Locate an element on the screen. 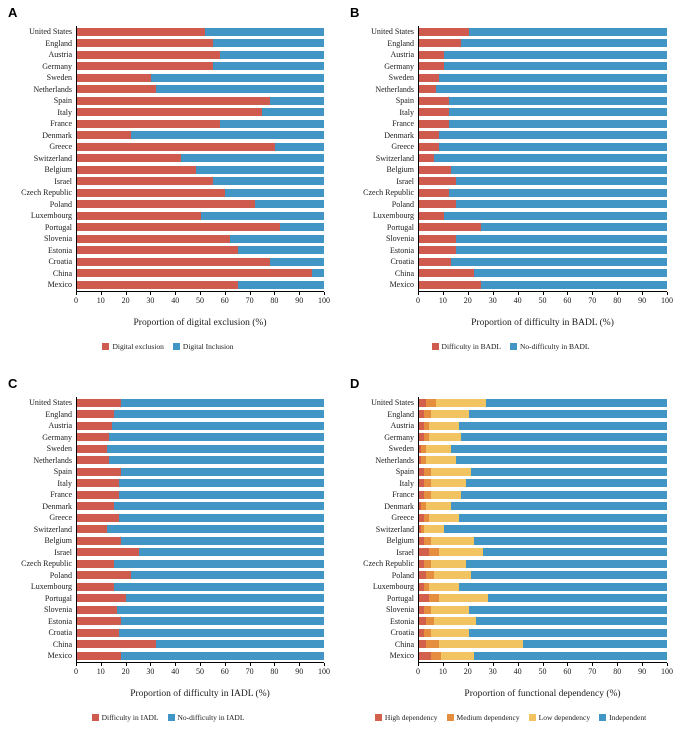 This screenshot has width=685, height=742. category-label: England is located at coordinates (58, 43).